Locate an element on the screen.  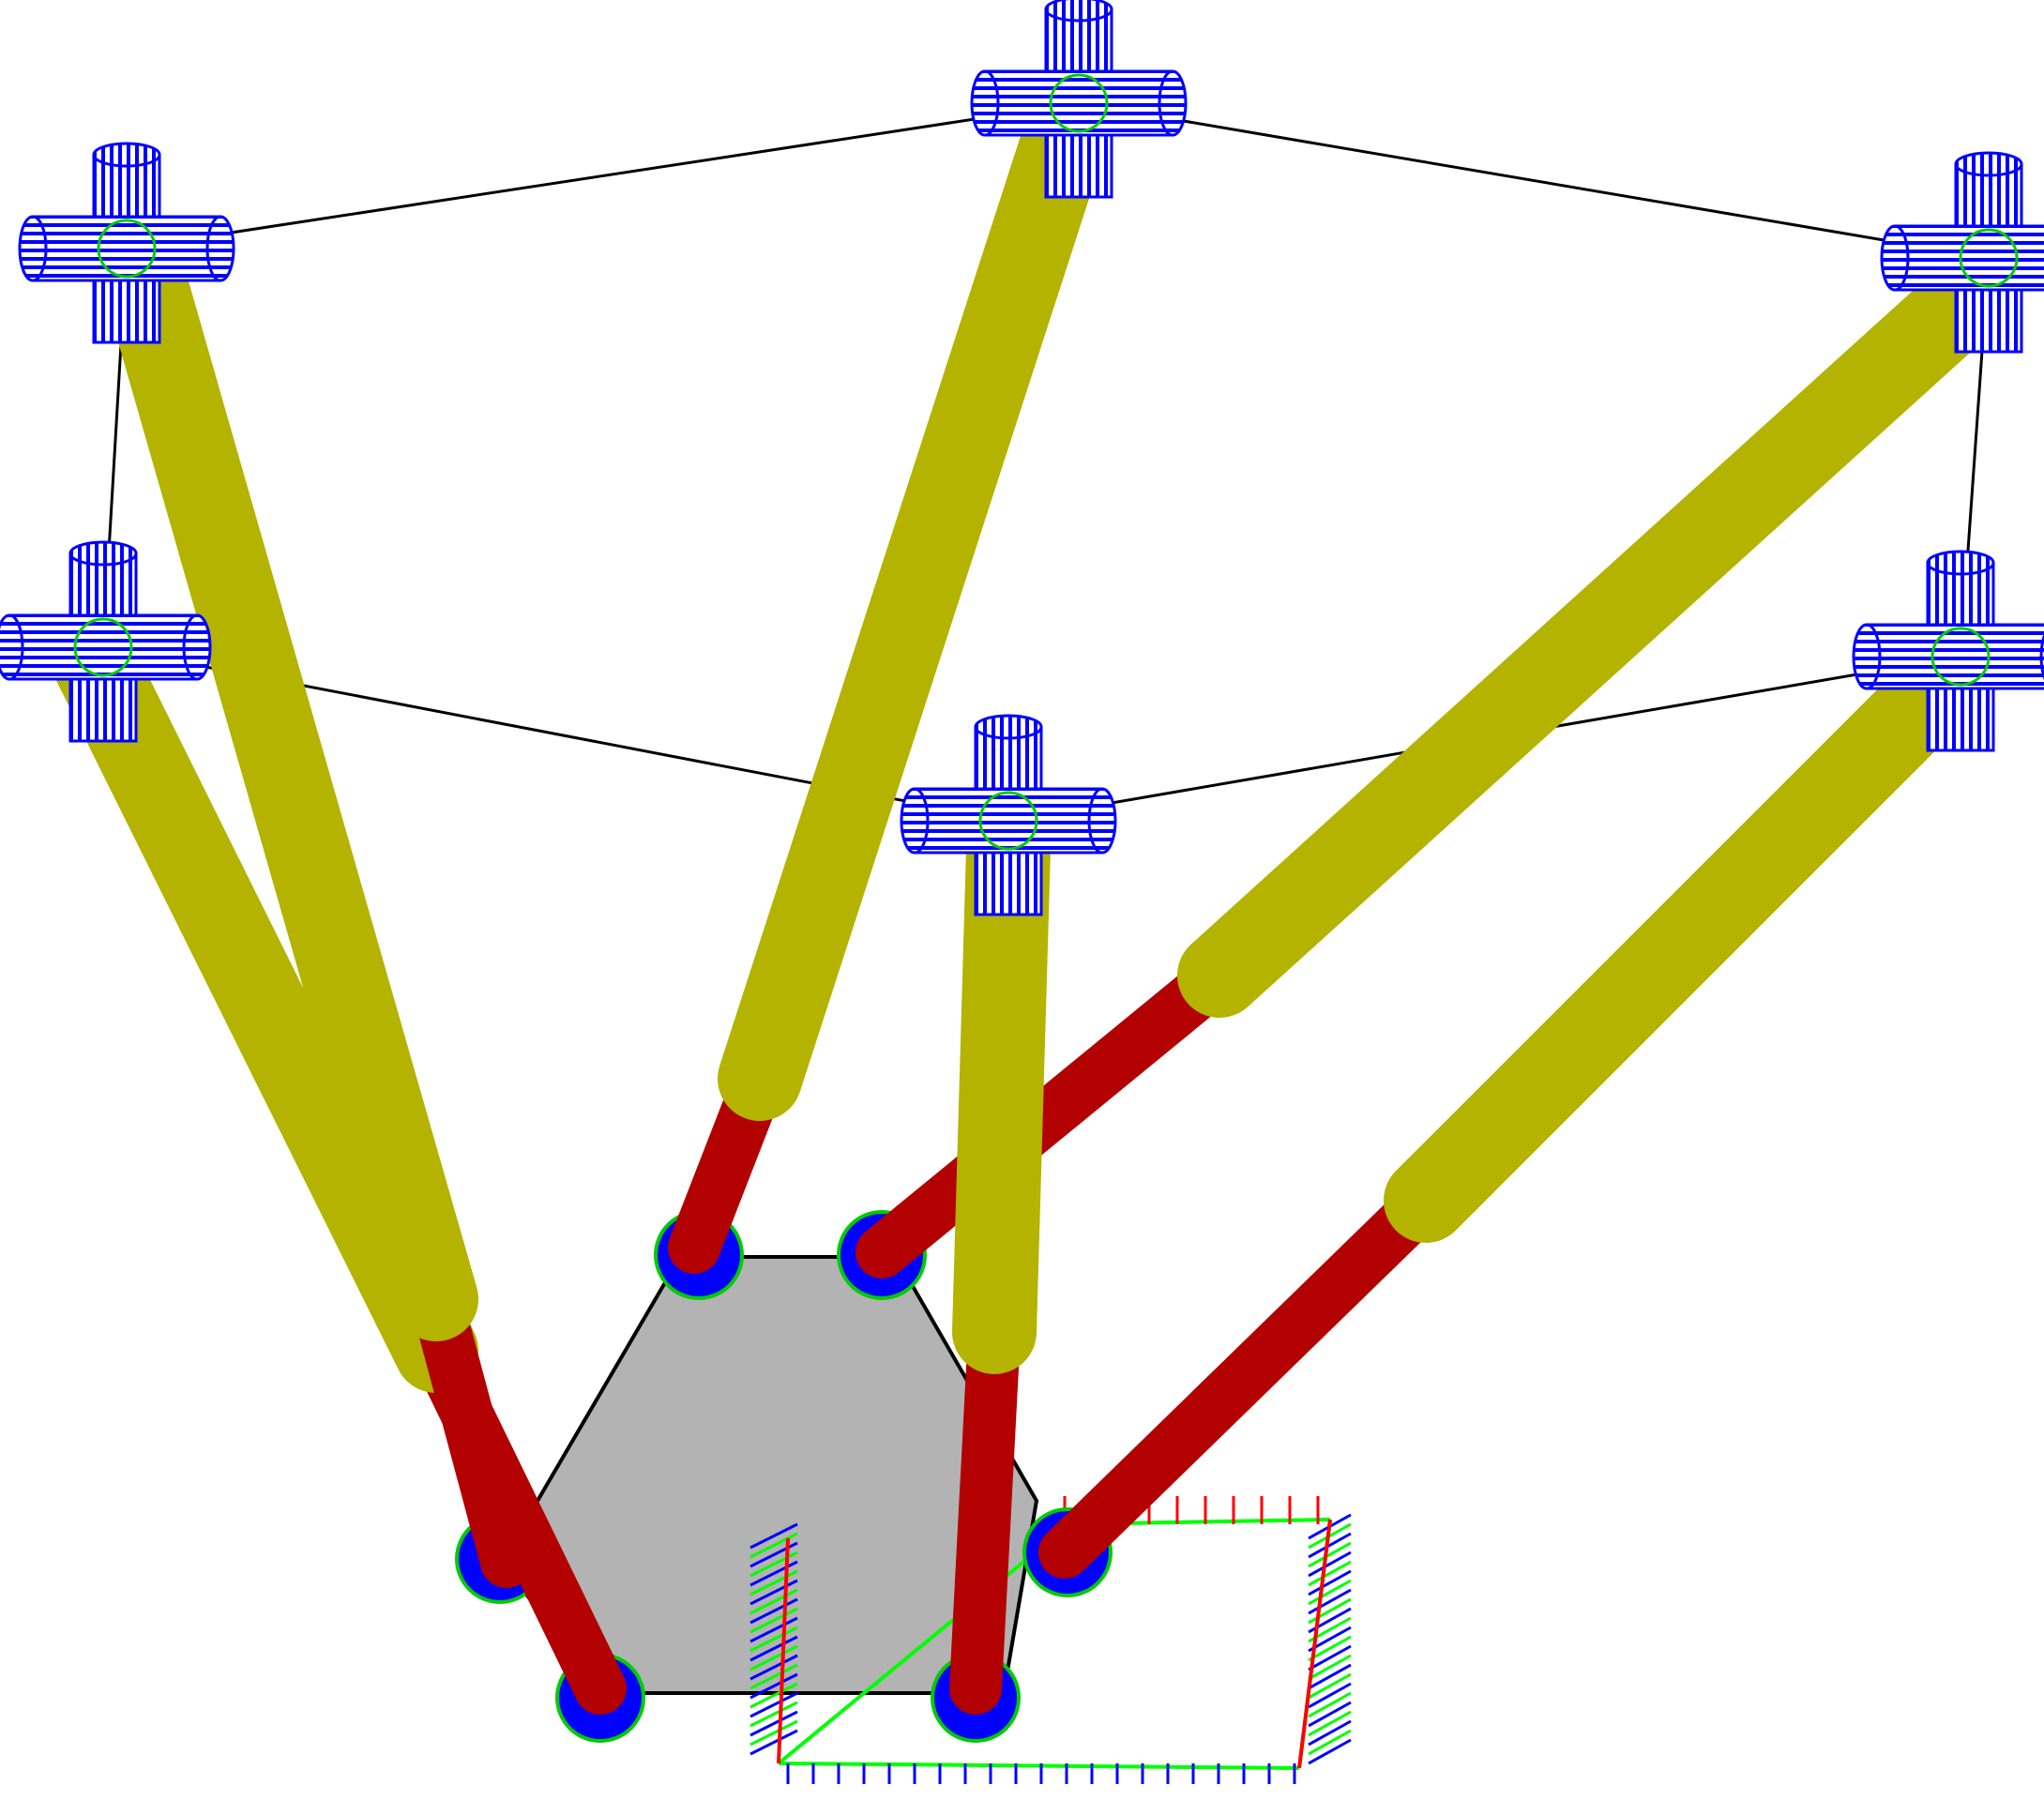
z-axis is located at coordinates (783, 1650).